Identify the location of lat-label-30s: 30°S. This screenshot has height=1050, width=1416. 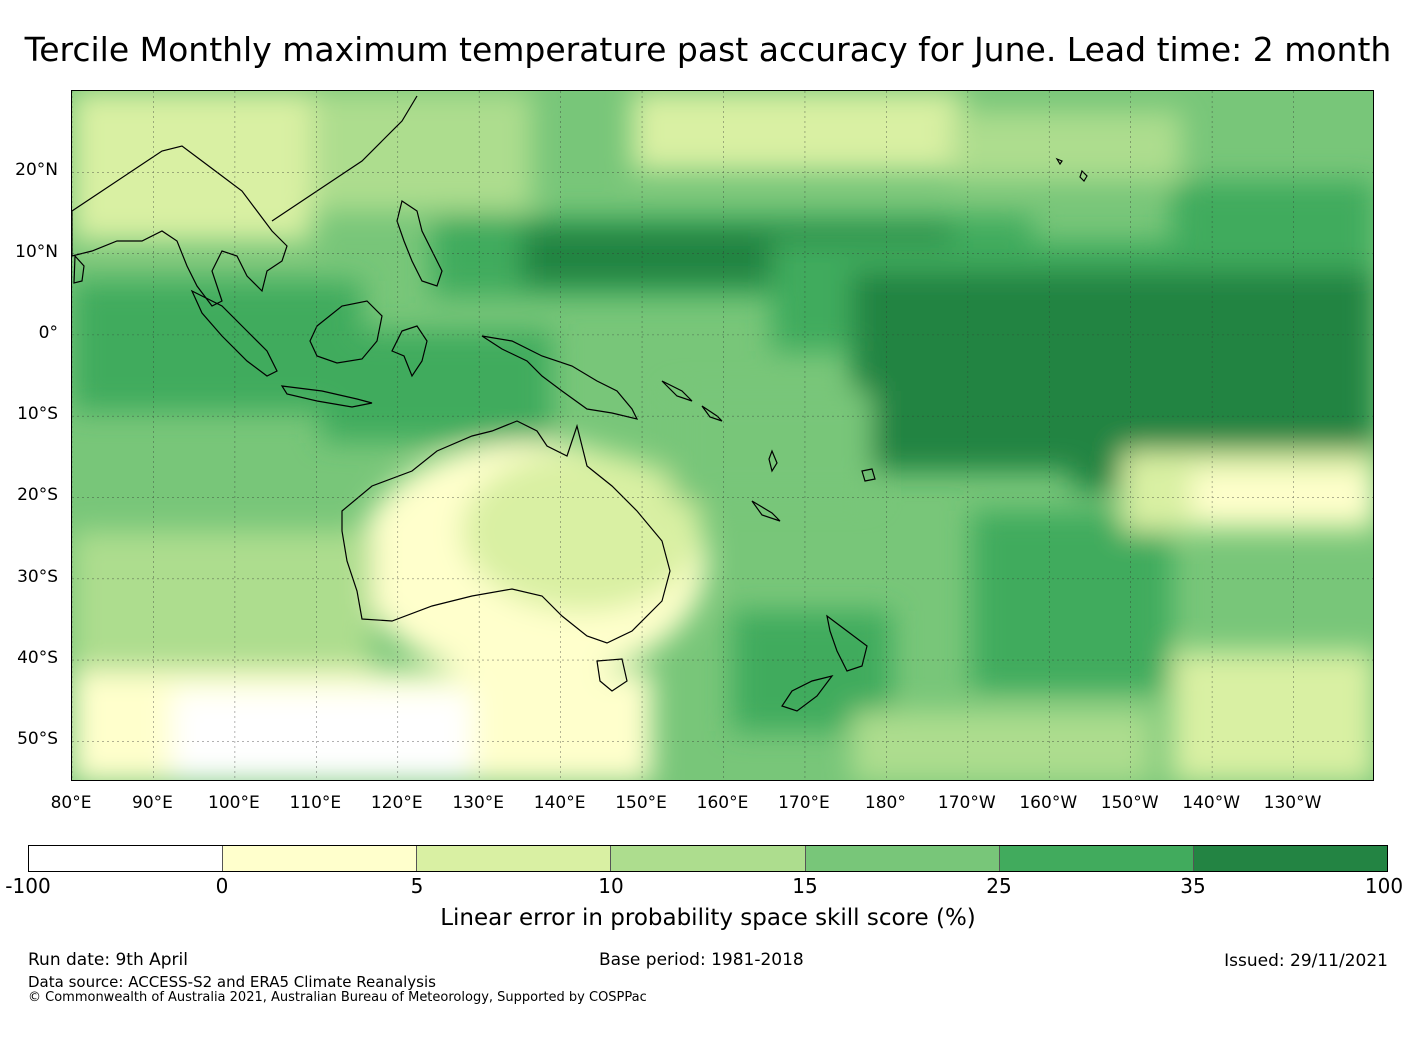
(37, 576).